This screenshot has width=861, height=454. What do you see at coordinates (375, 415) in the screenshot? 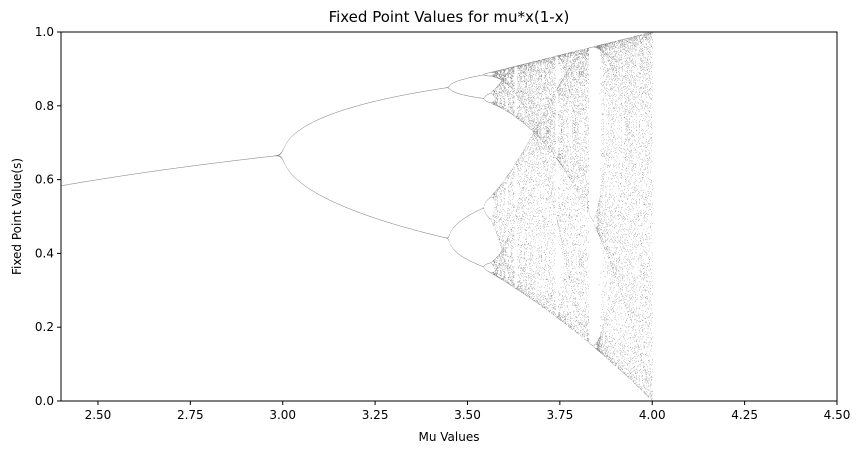
I see `x-tick-label: 3.25` at bounding box center [375, 415].